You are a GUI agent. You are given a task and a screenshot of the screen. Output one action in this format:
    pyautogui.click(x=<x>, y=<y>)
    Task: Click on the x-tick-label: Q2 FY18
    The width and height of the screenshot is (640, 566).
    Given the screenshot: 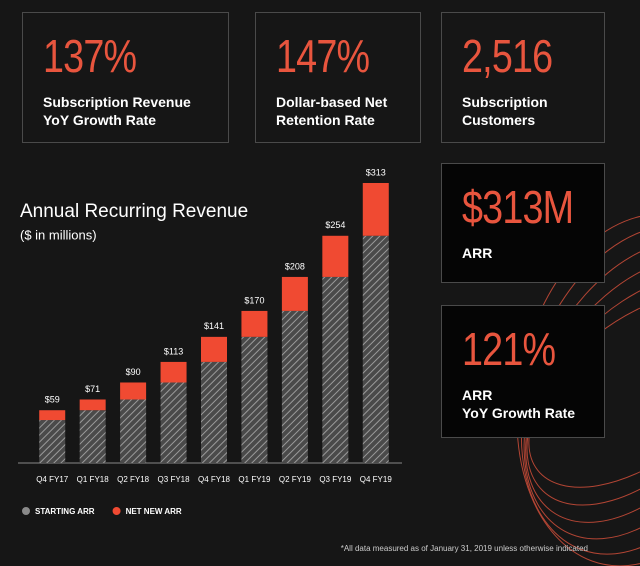 What is the action you would take?
    pyautogui.click(x=133, y=479)
    